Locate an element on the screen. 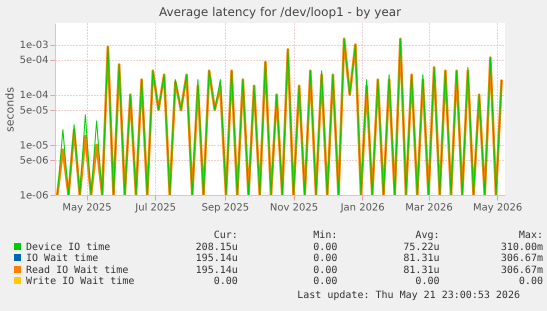  x-tick-label: May 2026 is located at coordinates (497, 208).